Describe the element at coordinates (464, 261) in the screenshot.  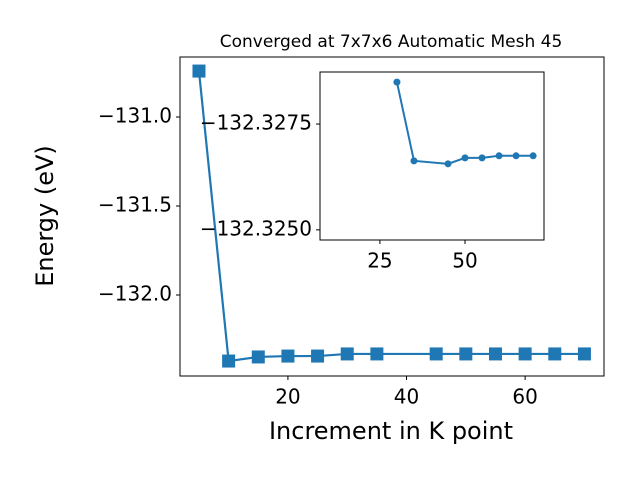
I see `x-tick-label: 50` at that location.